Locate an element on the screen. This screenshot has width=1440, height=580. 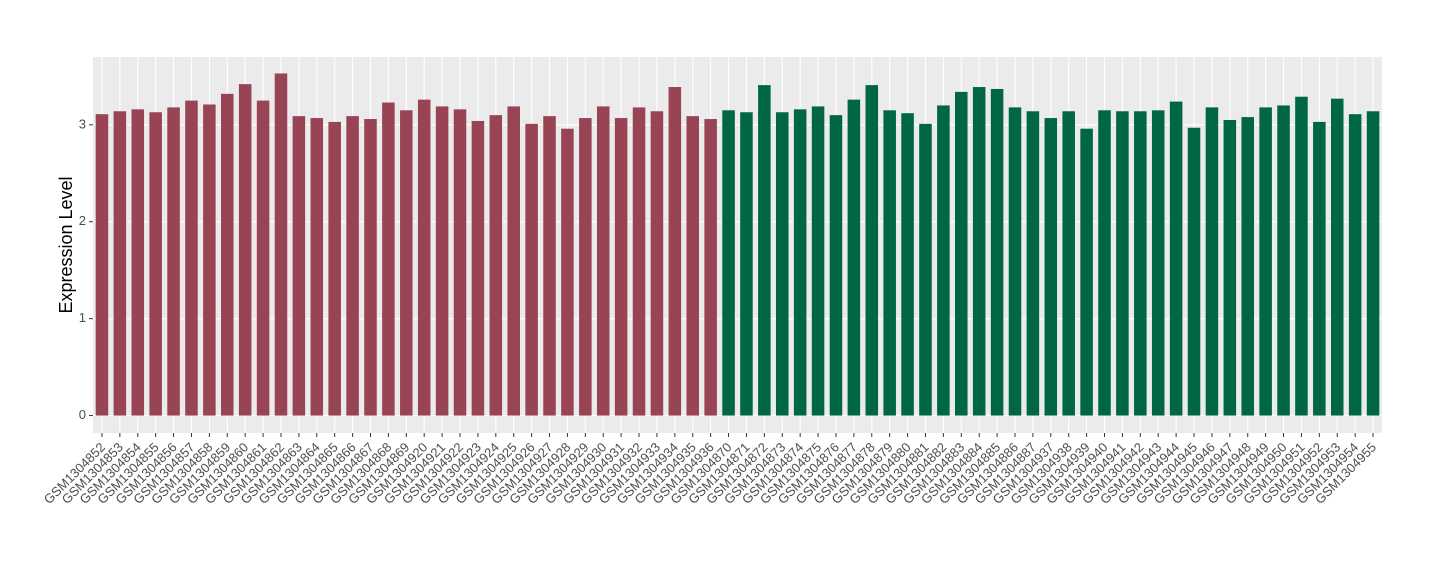
y-tick-label: 2 is located at coordinates (82, 220).